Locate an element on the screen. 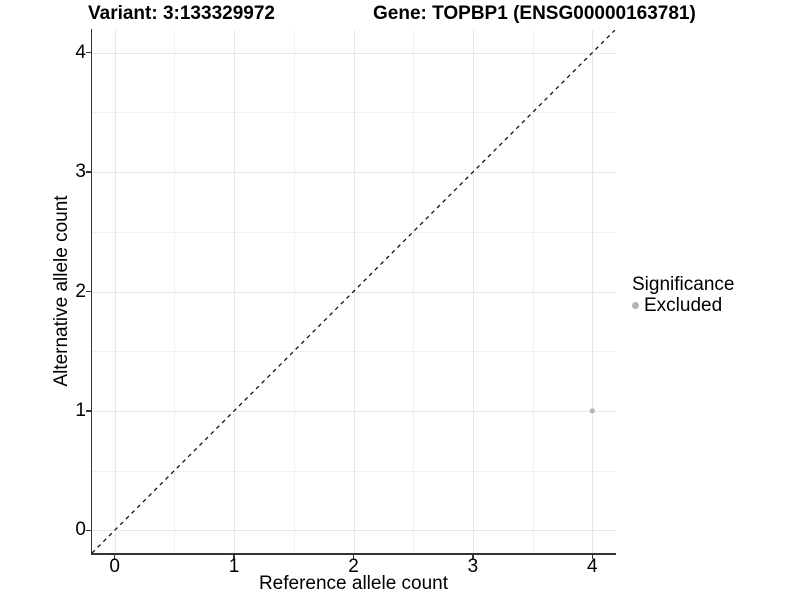  legend-point-icon is located at coordinates (635, 305).